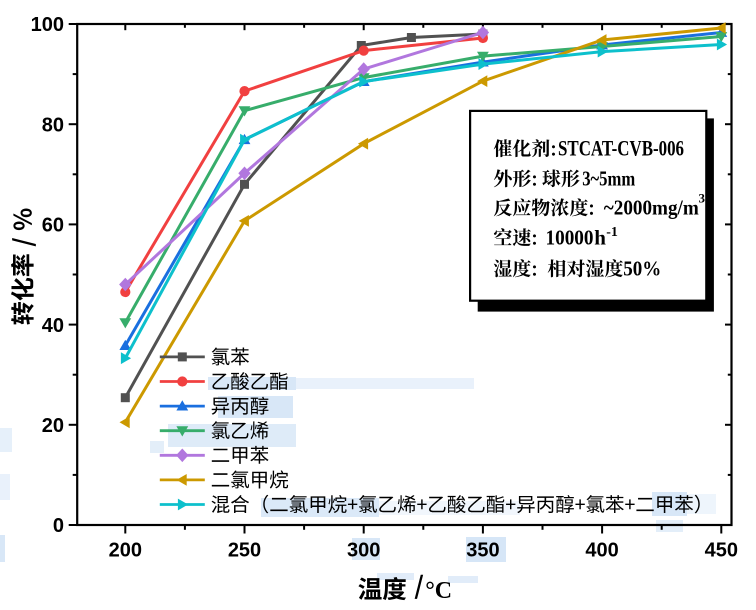 This screenshot has height=610, width=756. Describe the element at coordinates (53, 326) in the screenshot. I see `svg-text: 40` at that location.